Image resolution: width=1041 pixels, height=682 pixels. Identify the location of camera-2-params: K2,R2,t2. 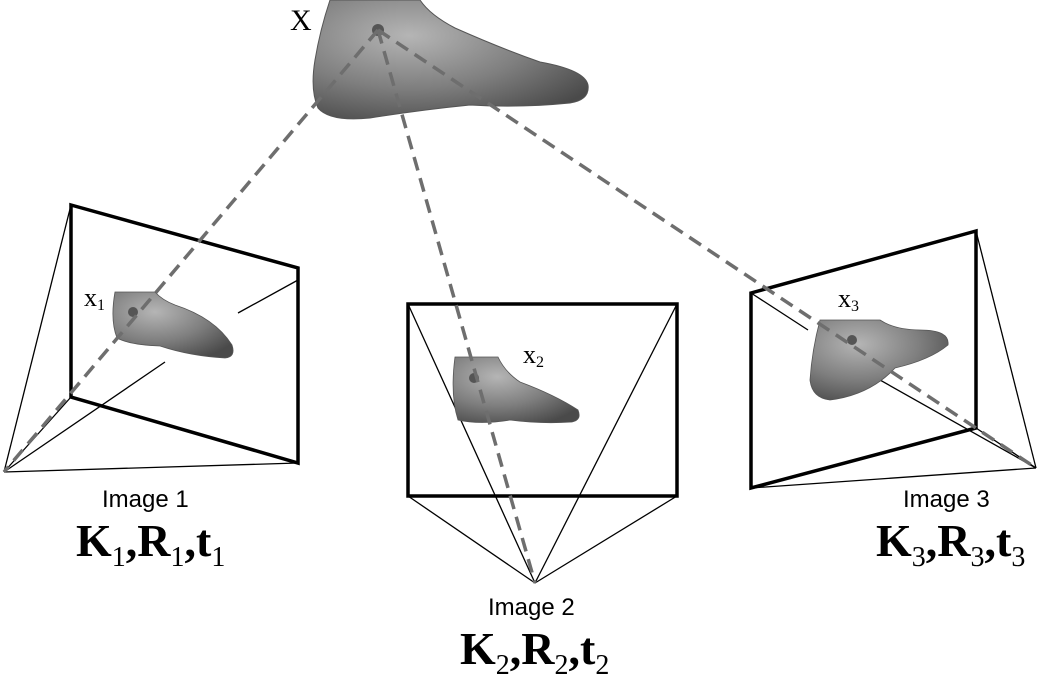
(535, 652).